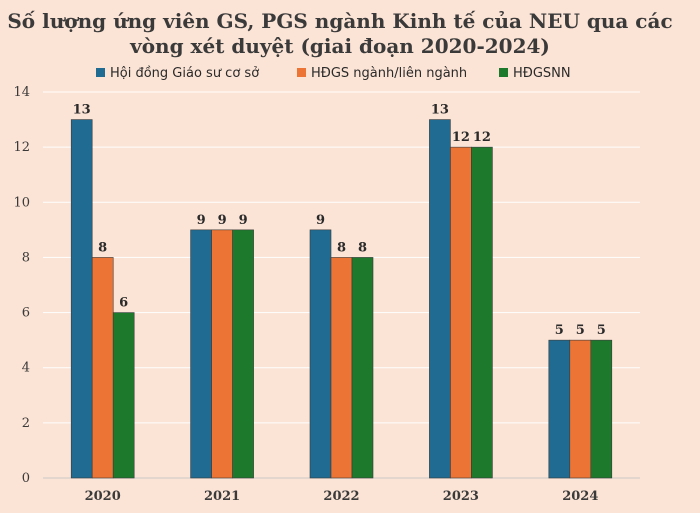 The width and height of the screenshot is (700, 513). I want to click on data-label-2020-series-3: 6, so click(123, 303).